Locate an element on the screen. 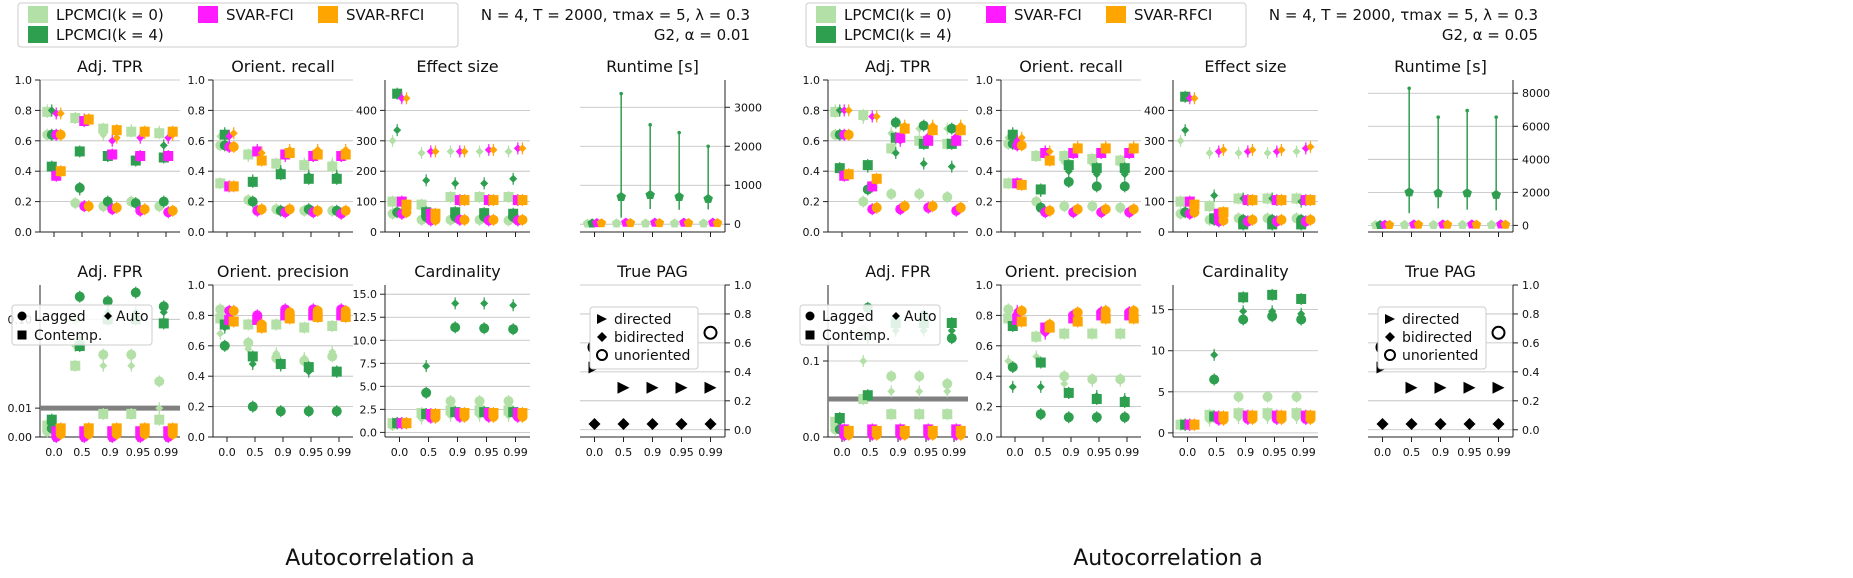 The height and width of the screenshot is (578, 1853). panel-effect-size: Effect size 0 100 200 300 400 is located at coordinates (443, 148).